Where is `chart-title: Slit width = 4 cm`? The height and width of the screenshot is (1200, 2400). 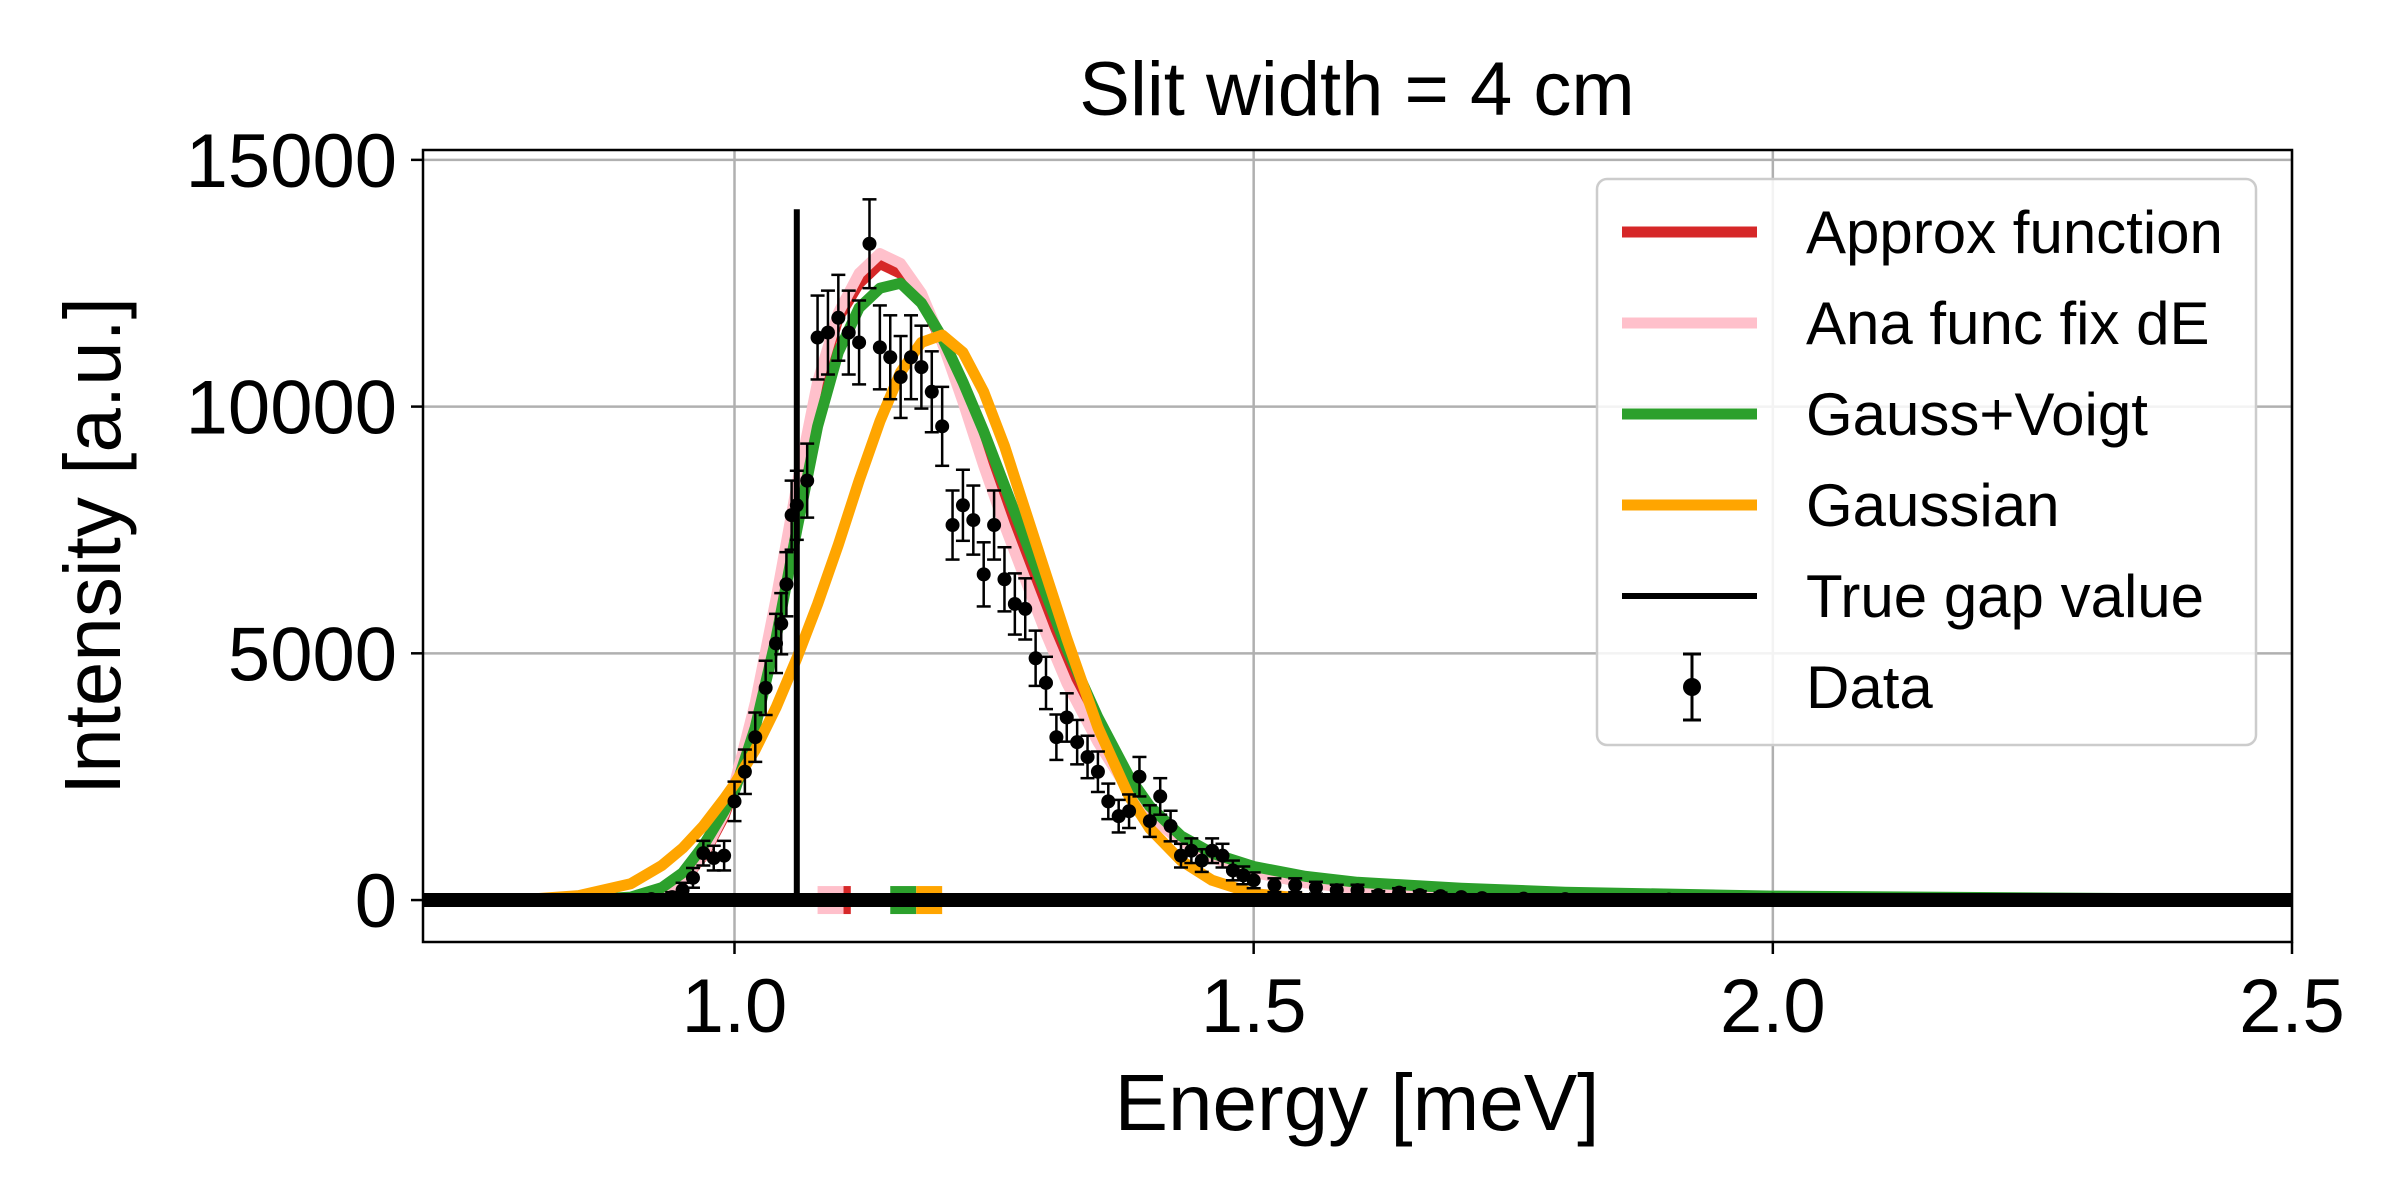 chart-title: Slit width = 4 cm is located at coordinates (1356, 89).